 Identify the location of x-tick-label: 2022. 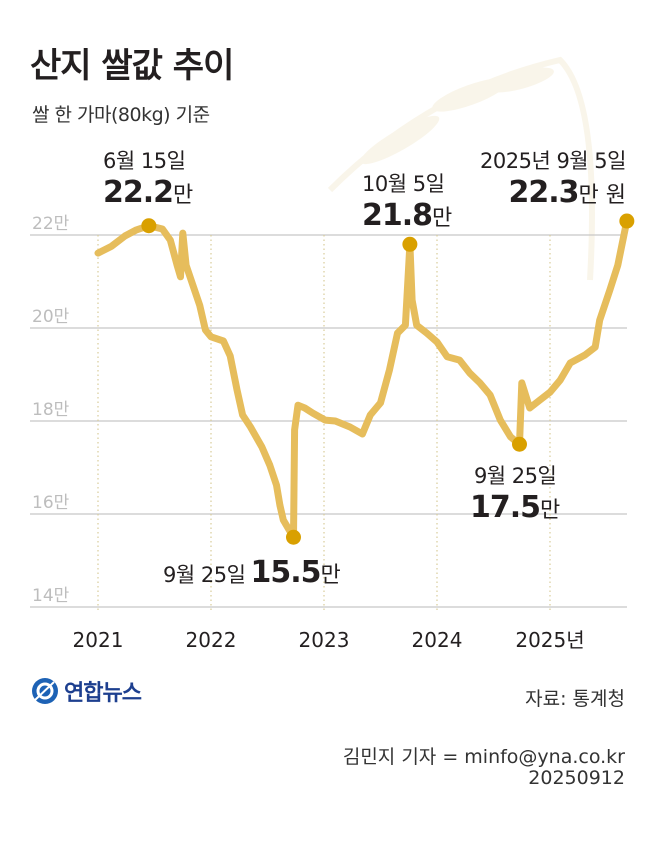
(211, 640).